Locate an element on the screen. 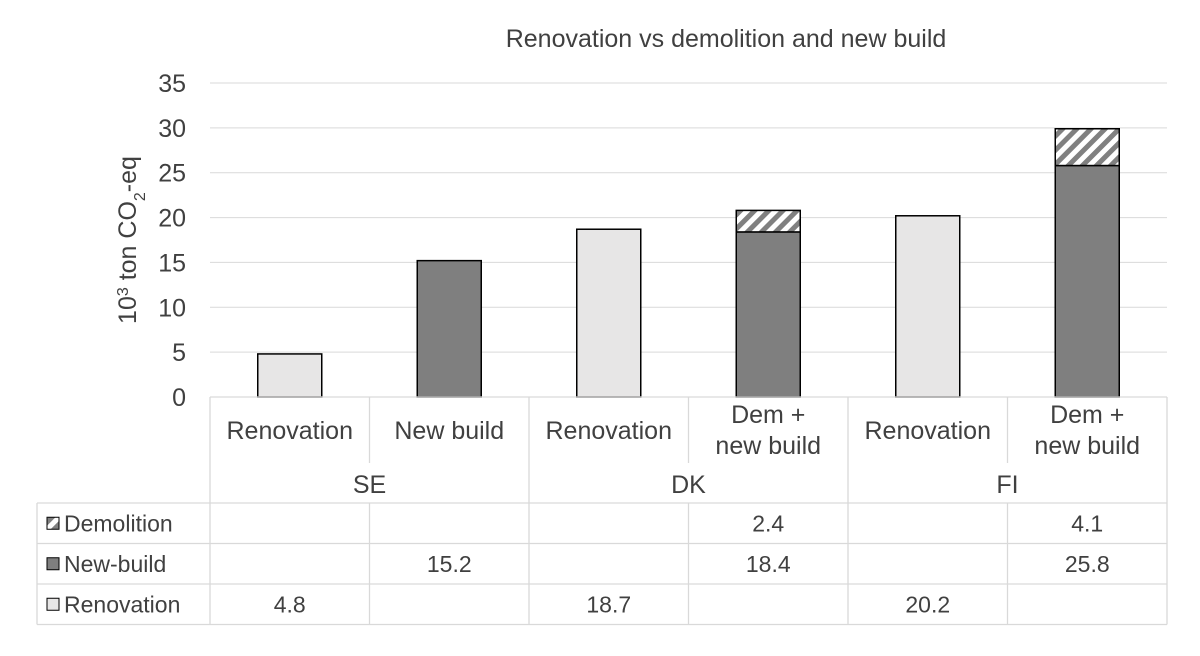  data-label: 15.2 is located at coordinates (449, 564).